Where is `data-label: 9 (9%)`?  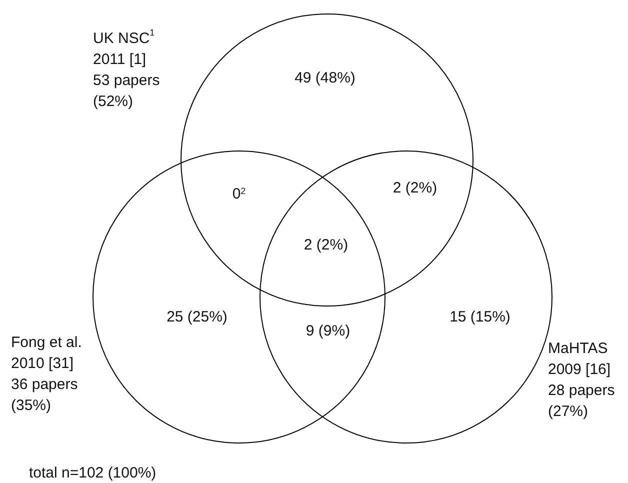
data-label: 9 (9%) is located at coordinates (328, 331).